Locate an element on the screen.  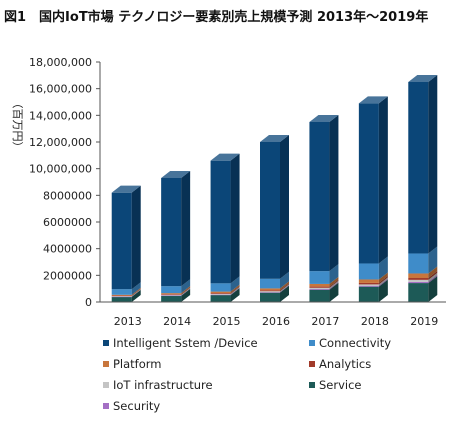
x-tick-label: 2017 is located at coordinates (325, 321).